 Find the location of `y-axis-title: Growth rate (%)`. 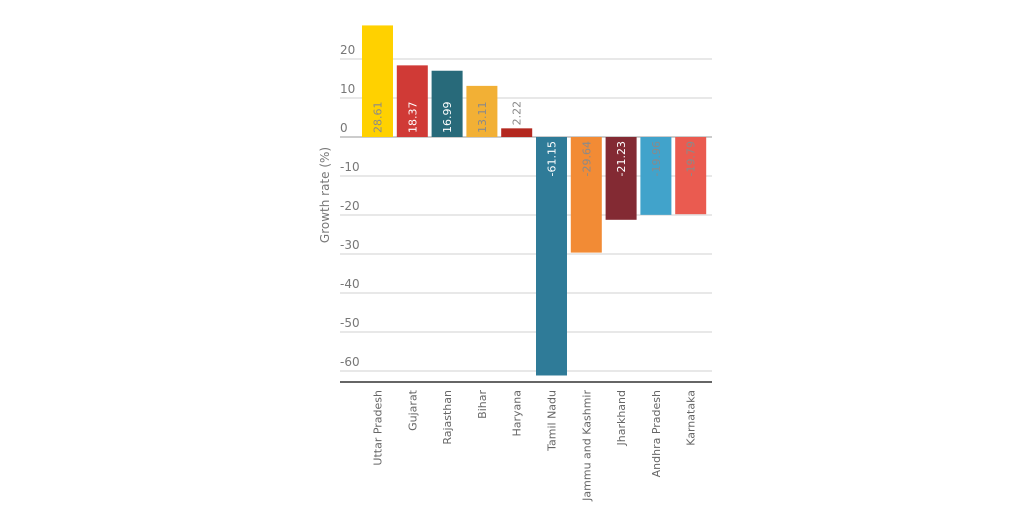

y-axis-title: Growth rate (%) is located at coordinates (325, 195).